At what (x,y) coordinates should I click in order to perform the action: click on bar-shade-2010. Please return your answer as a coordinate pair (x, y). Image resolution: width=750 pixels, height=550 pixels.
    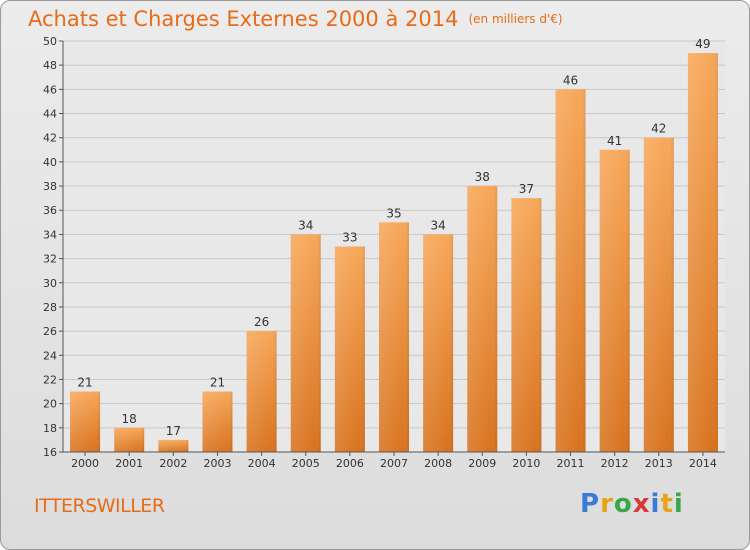
    Looking at the image, I should click on (526, 325).